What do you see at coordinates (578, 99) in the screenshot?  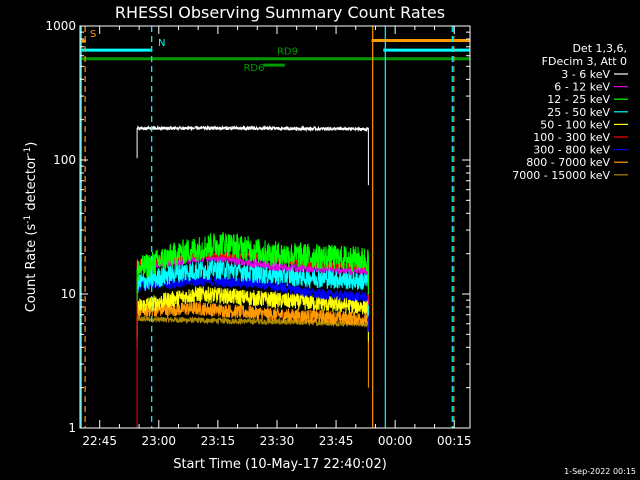 I see `legend-label-2: 12 - 25 keV` at bounding box center [578, 99].